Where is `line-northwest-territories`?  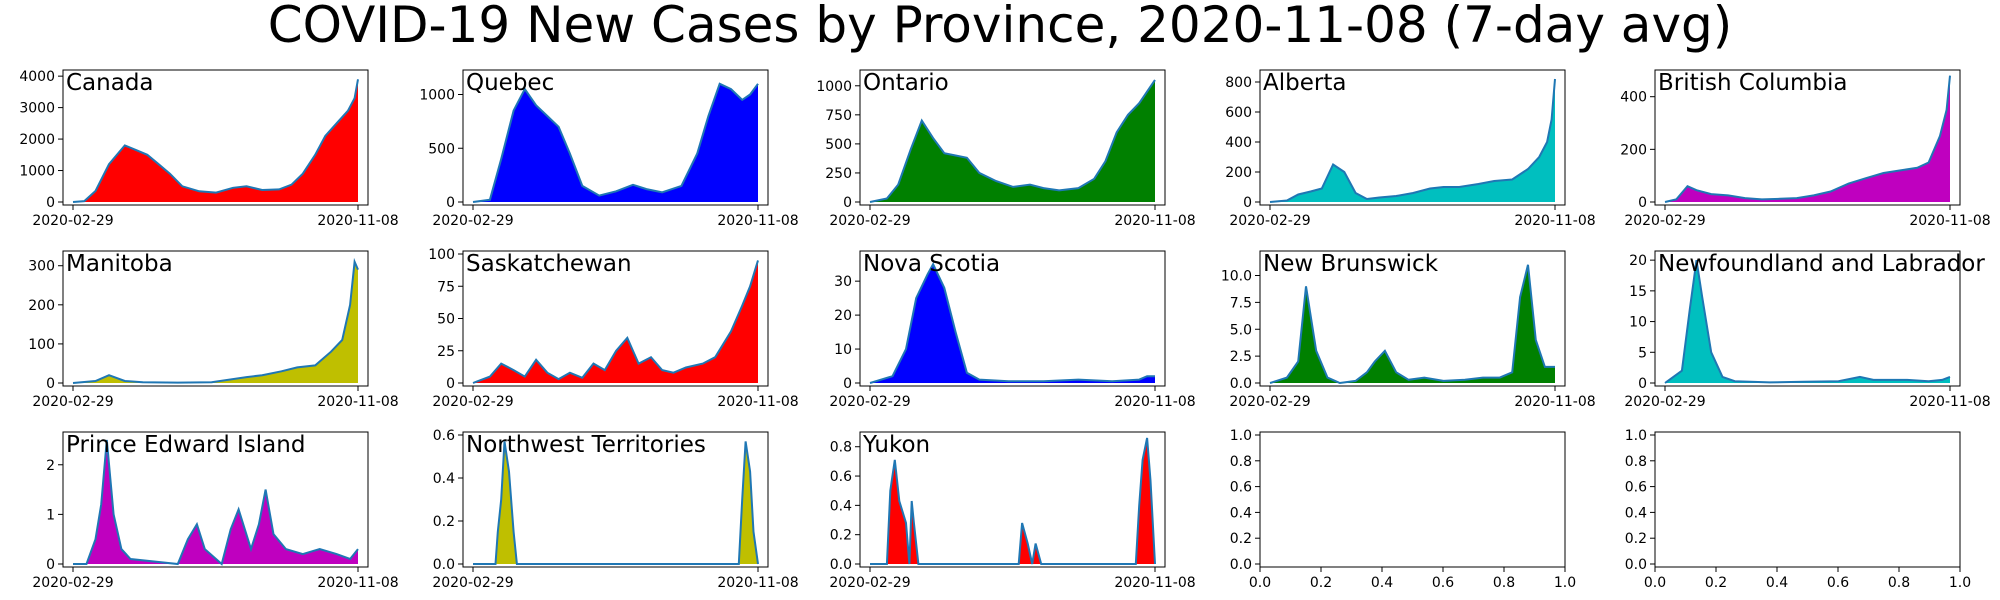
line-northwest-territories is located at coordinates (616, 503).